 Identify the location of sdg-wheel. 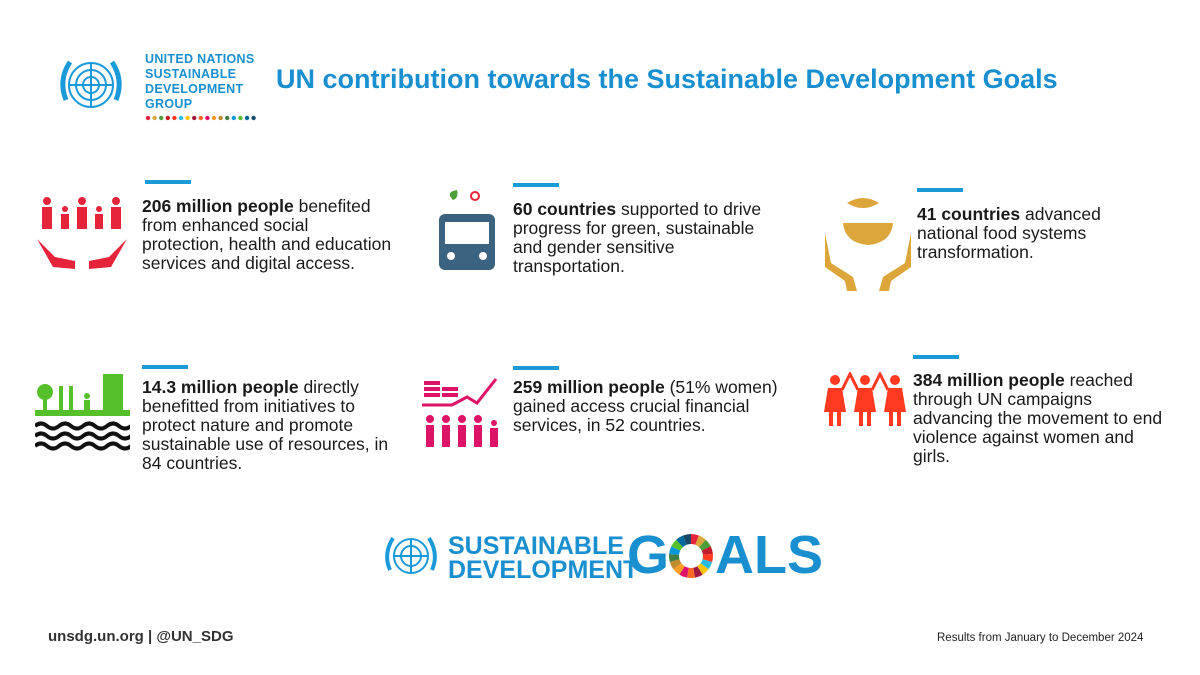
(691, 556).